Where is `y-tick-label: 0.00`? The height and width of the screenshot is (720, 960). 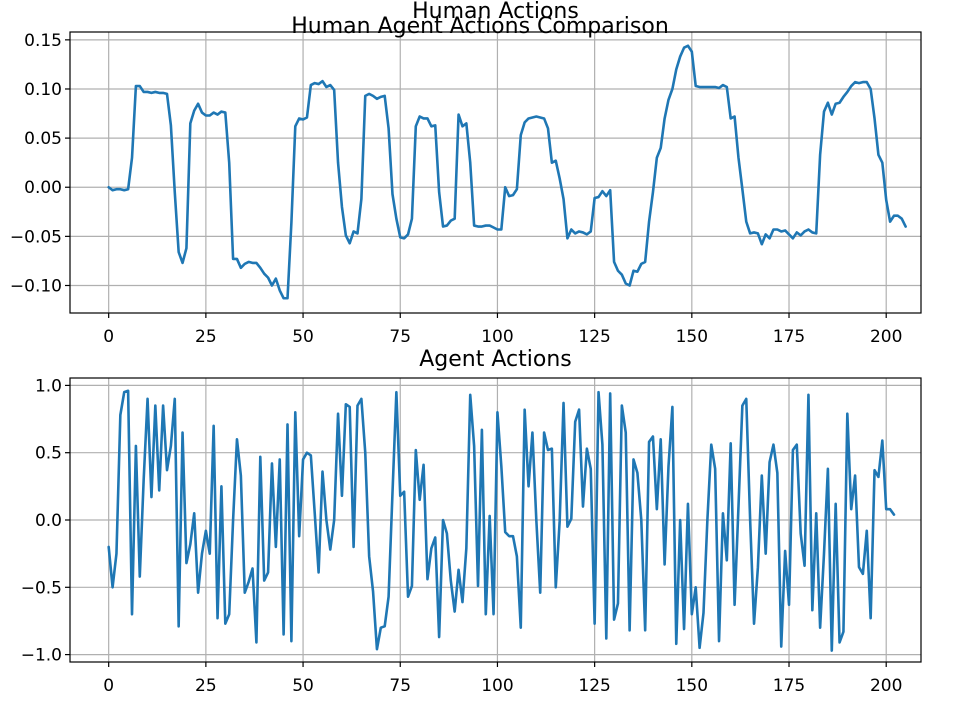 y-tick-label: 0.00 is located at coordinates (43, 188).